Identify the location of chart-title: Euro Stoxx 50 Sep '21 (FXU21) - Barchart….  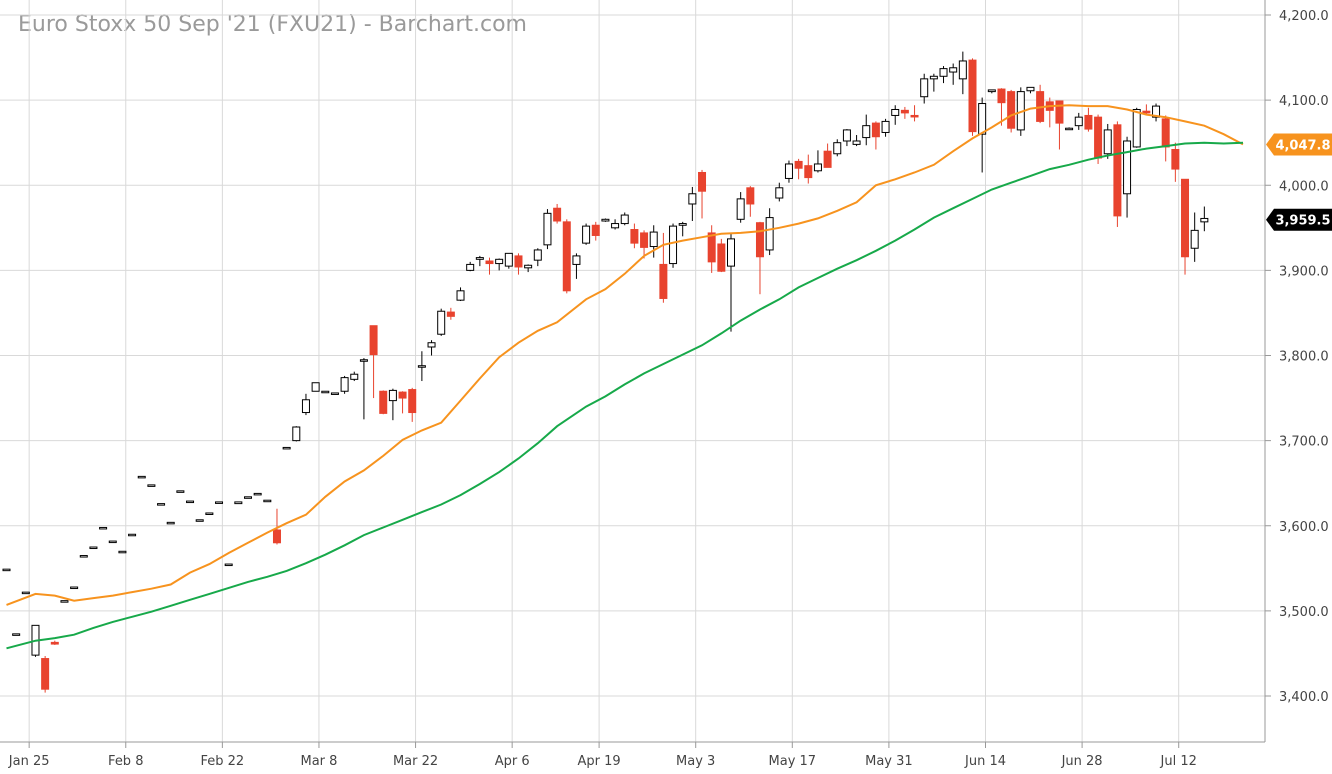
(272, 24).